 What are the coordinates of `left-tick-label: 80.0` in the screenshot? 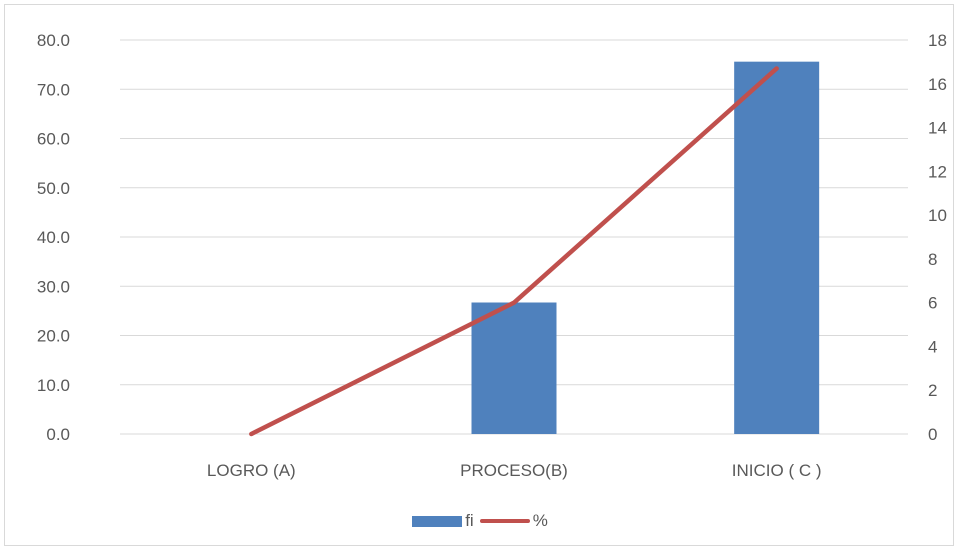 It's located at (53, 40).